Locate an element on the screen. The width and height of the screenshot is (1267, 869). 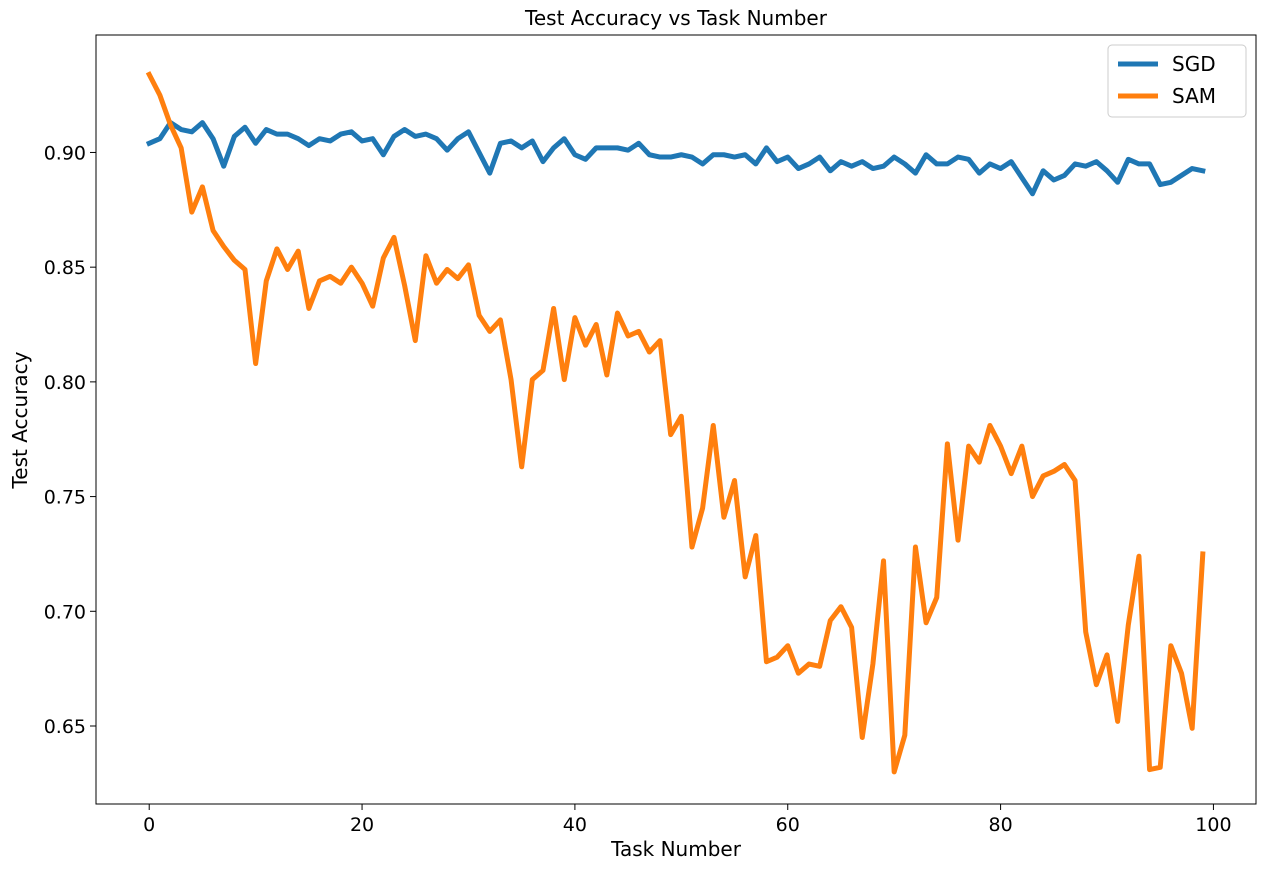
legend-label-sam: SAM is located at coordinates (1194, 96).